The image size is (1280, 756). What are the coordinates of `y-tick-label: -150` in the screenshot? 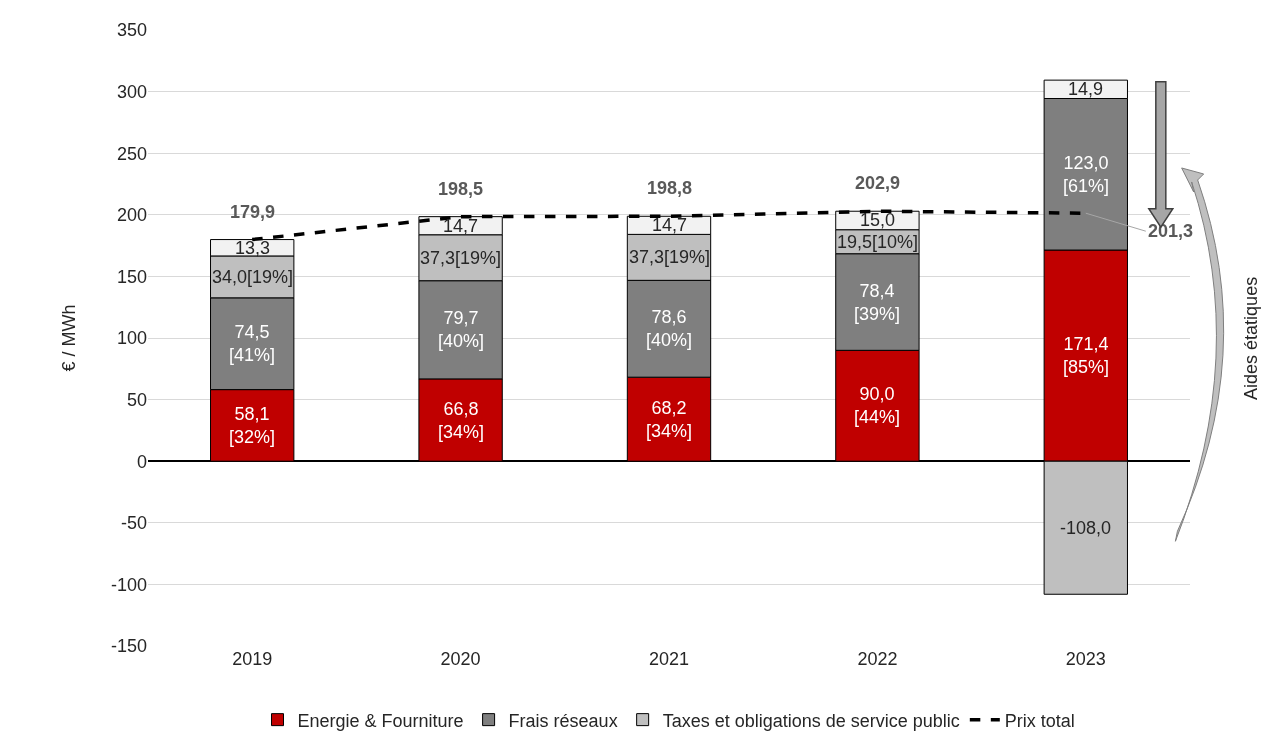 It's located at (128, 646).